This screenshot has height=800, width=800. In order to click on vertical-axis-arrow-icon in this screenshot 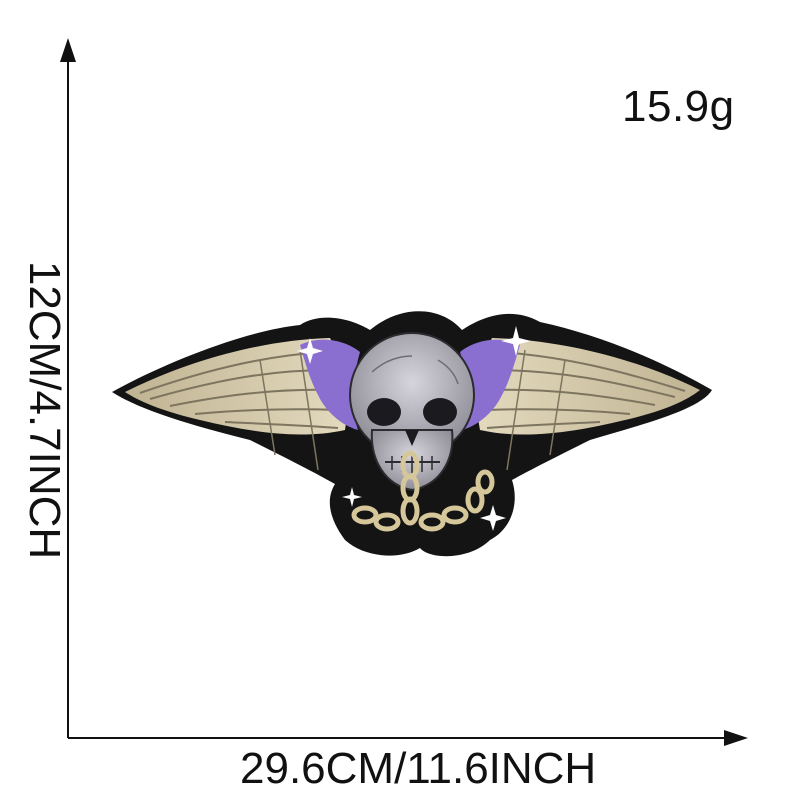, I will do `click(68, 50)`.